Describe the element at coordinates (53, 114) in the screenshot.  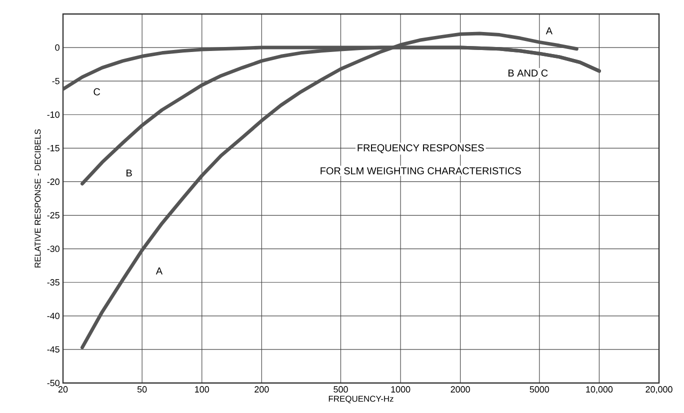
I see `y-tick-label: -10` at that location.